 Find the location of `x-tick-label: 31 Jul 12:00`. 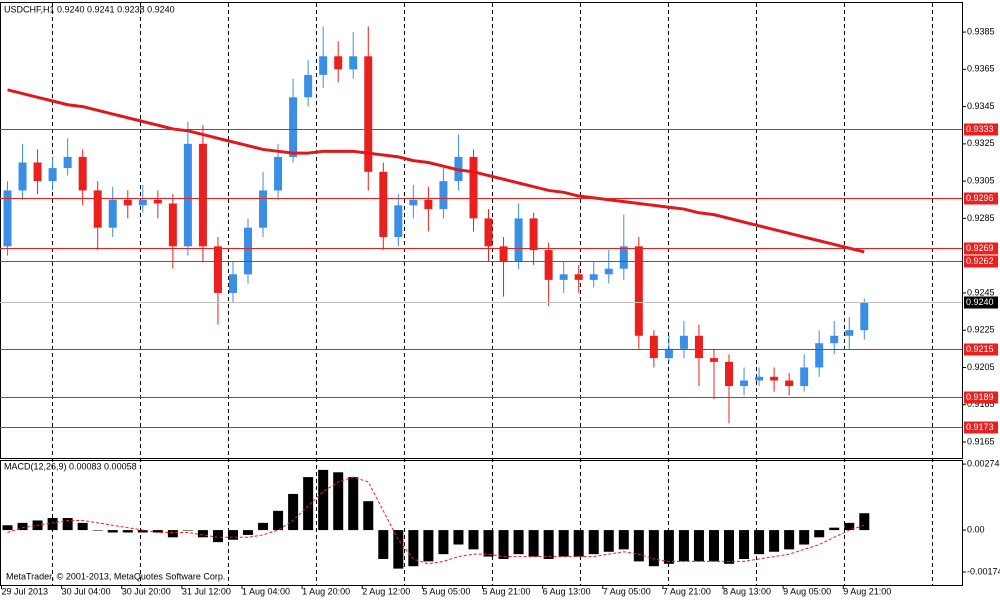

x-tick-label: 31 Jul 12:00 is located at coordinates (206, 591).